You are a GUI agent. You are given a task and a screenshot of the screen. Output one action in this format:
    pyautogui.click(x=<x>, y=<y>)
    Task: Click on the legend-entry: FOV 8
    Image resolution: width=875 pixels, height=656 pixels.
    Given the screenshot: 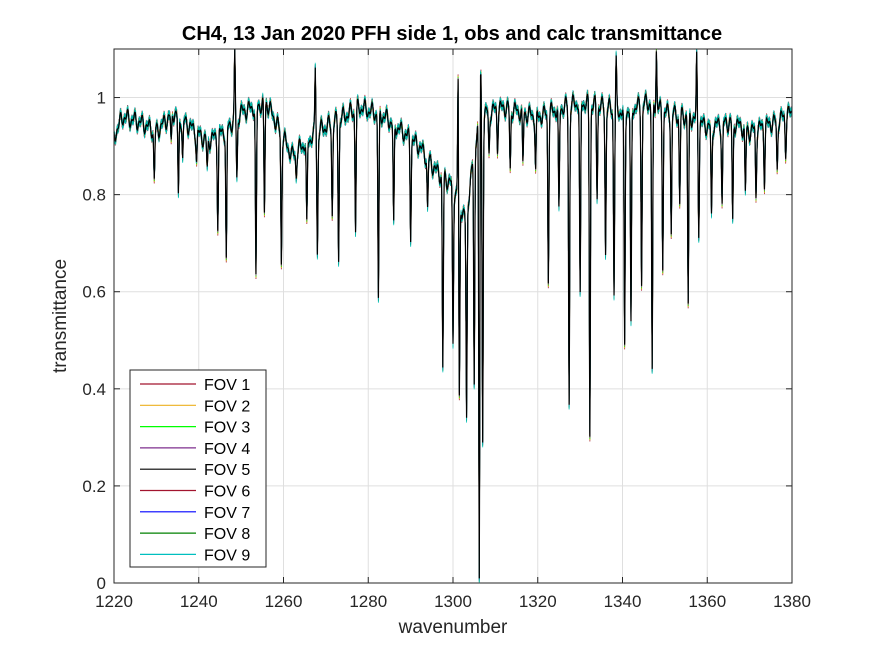 What is the action you would take?
    pyautogui.click(x=227, y=534)
    